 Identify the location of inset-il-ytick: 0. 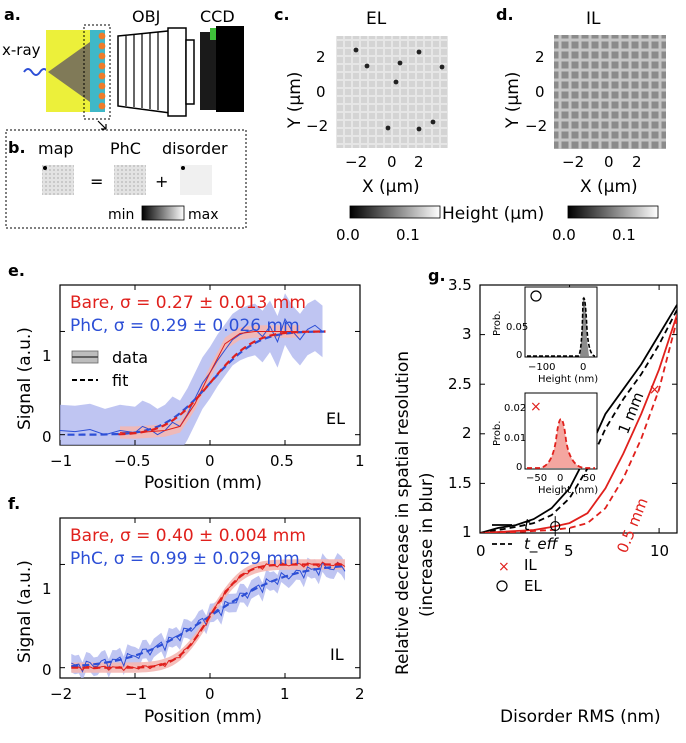
(519, 467).